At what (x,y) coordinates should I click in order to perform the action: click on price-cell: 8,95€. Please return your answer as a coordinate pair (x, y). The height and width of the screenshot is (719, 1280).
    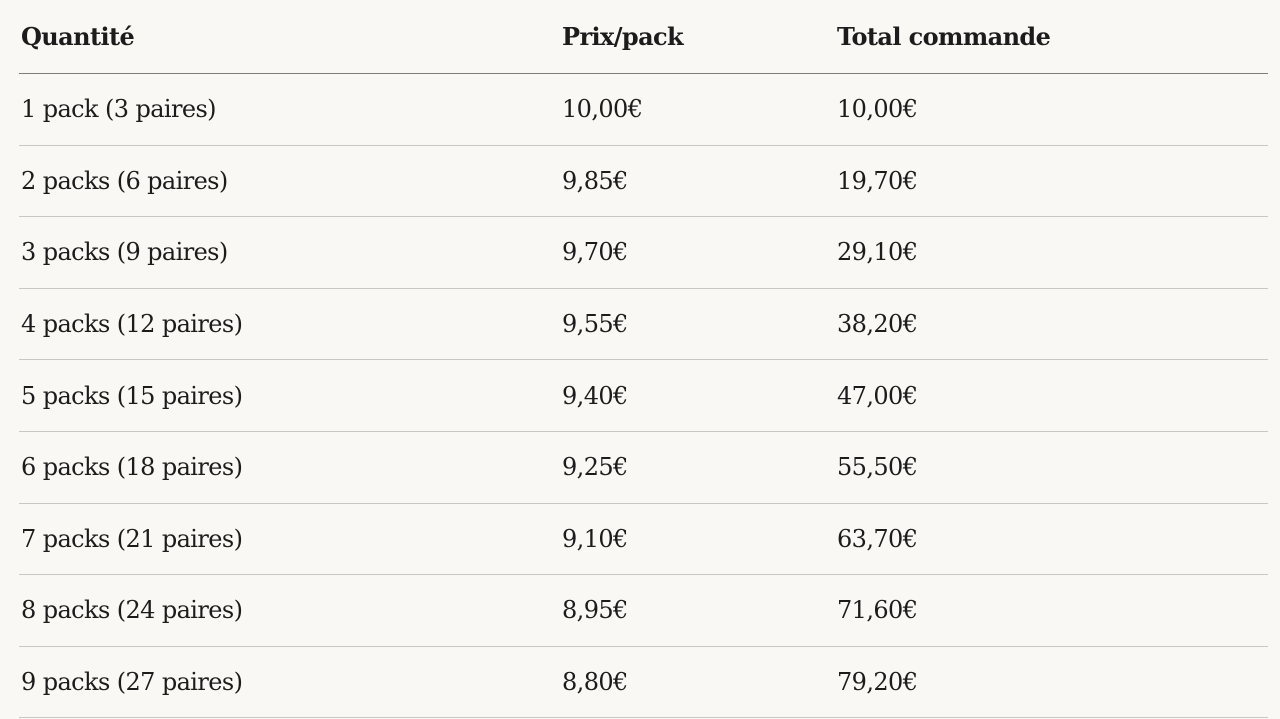
    Looking at the image, I should click on (697, 610).